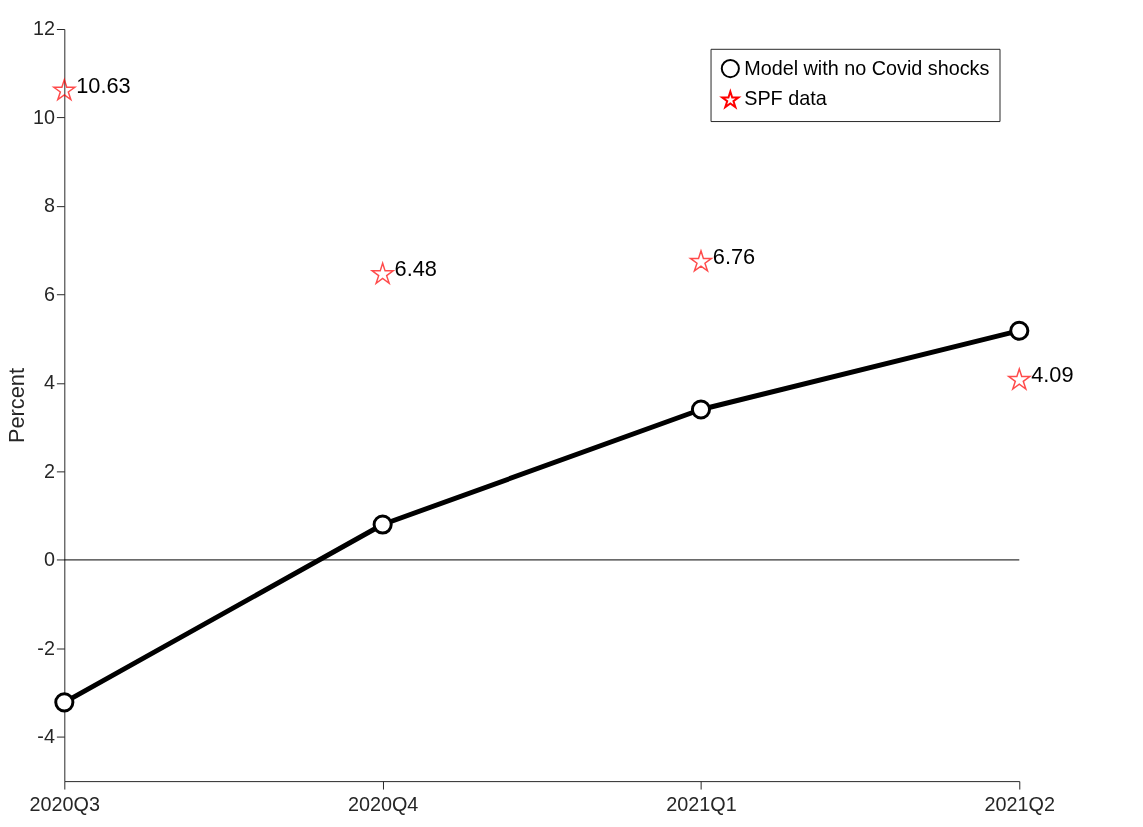 This screenshot has height=827, width=1143. Describe the element at coordinates (46, 736) in the screenshot. I see `y-tick-label: -4` at that location.